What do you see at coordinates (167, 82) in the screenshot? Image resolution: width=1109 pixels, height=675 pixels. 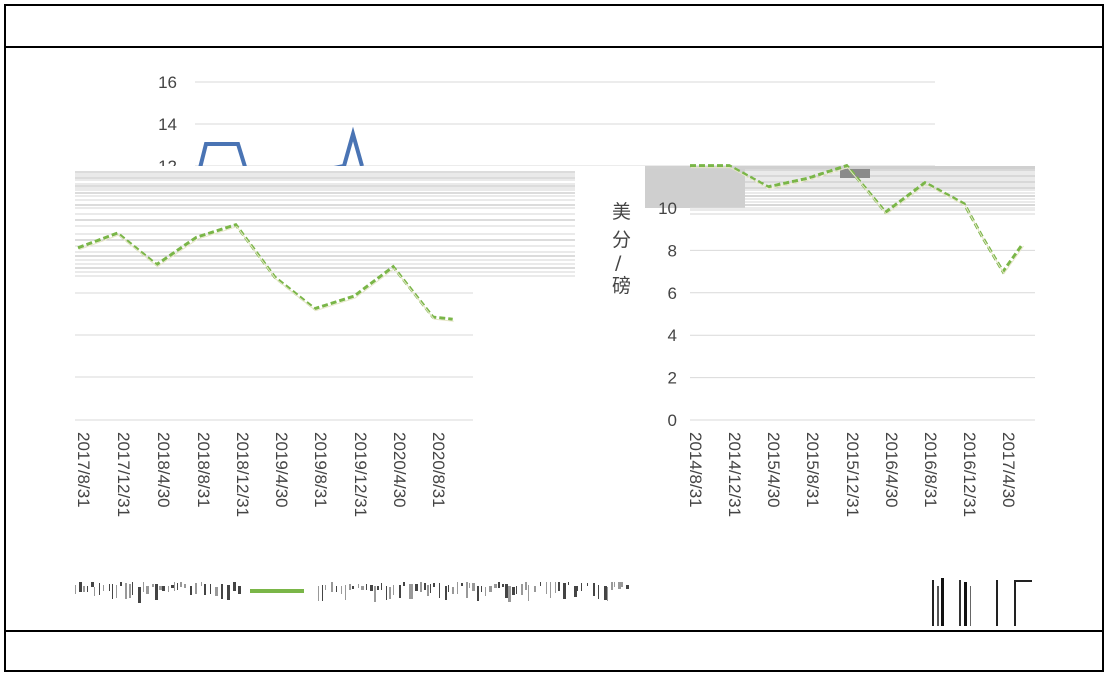 I see `y-tick-label: 16` at bounding box center [167, 82].